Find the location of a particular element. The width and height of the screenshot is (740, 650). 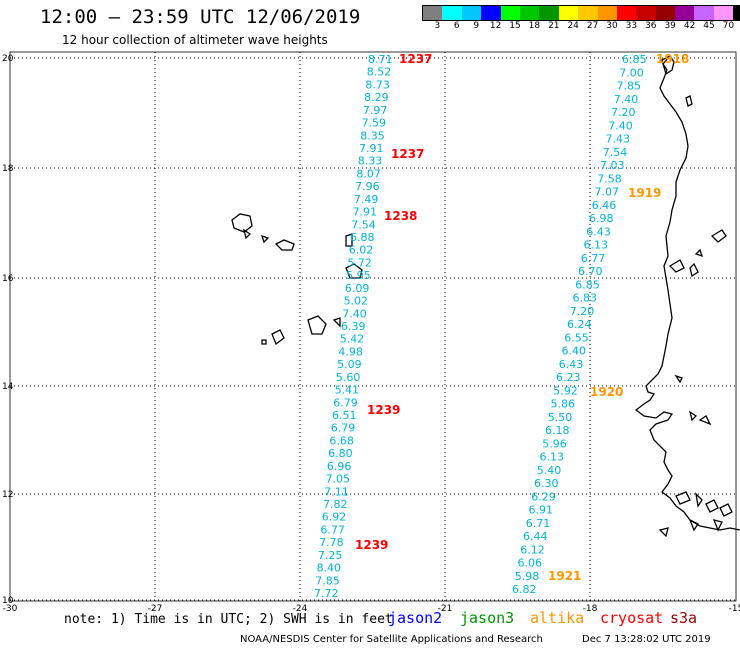

wave-height-value: 5.98 is located at coordinates (527, 576).